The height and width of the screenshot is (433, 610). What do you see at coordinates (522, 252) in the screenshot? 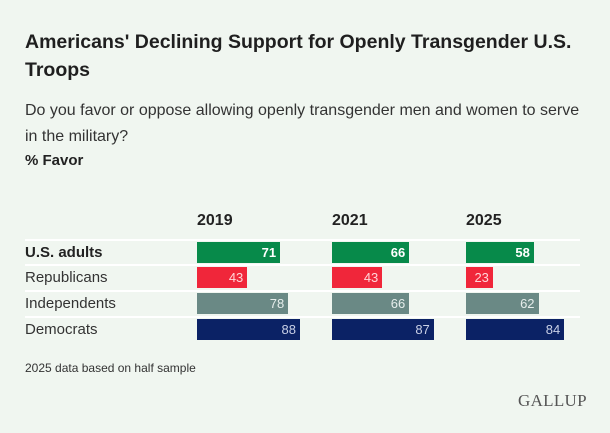
I see `data-label: 58` at bounding box center [522, 252].